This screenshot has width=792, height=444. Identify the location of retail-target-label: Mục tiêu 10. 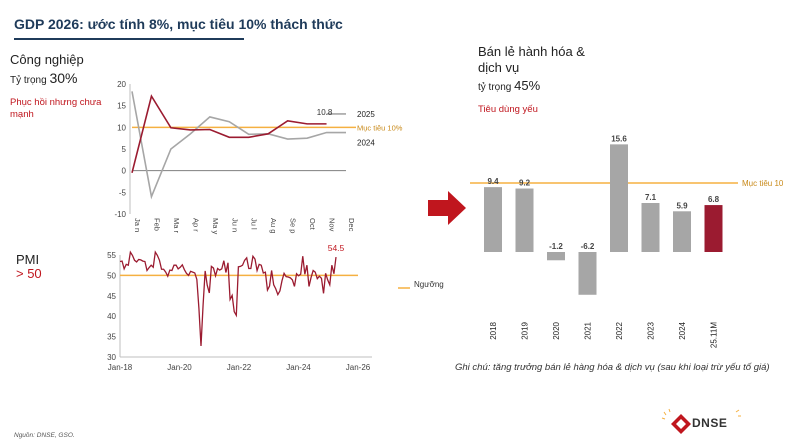
(763, 183).